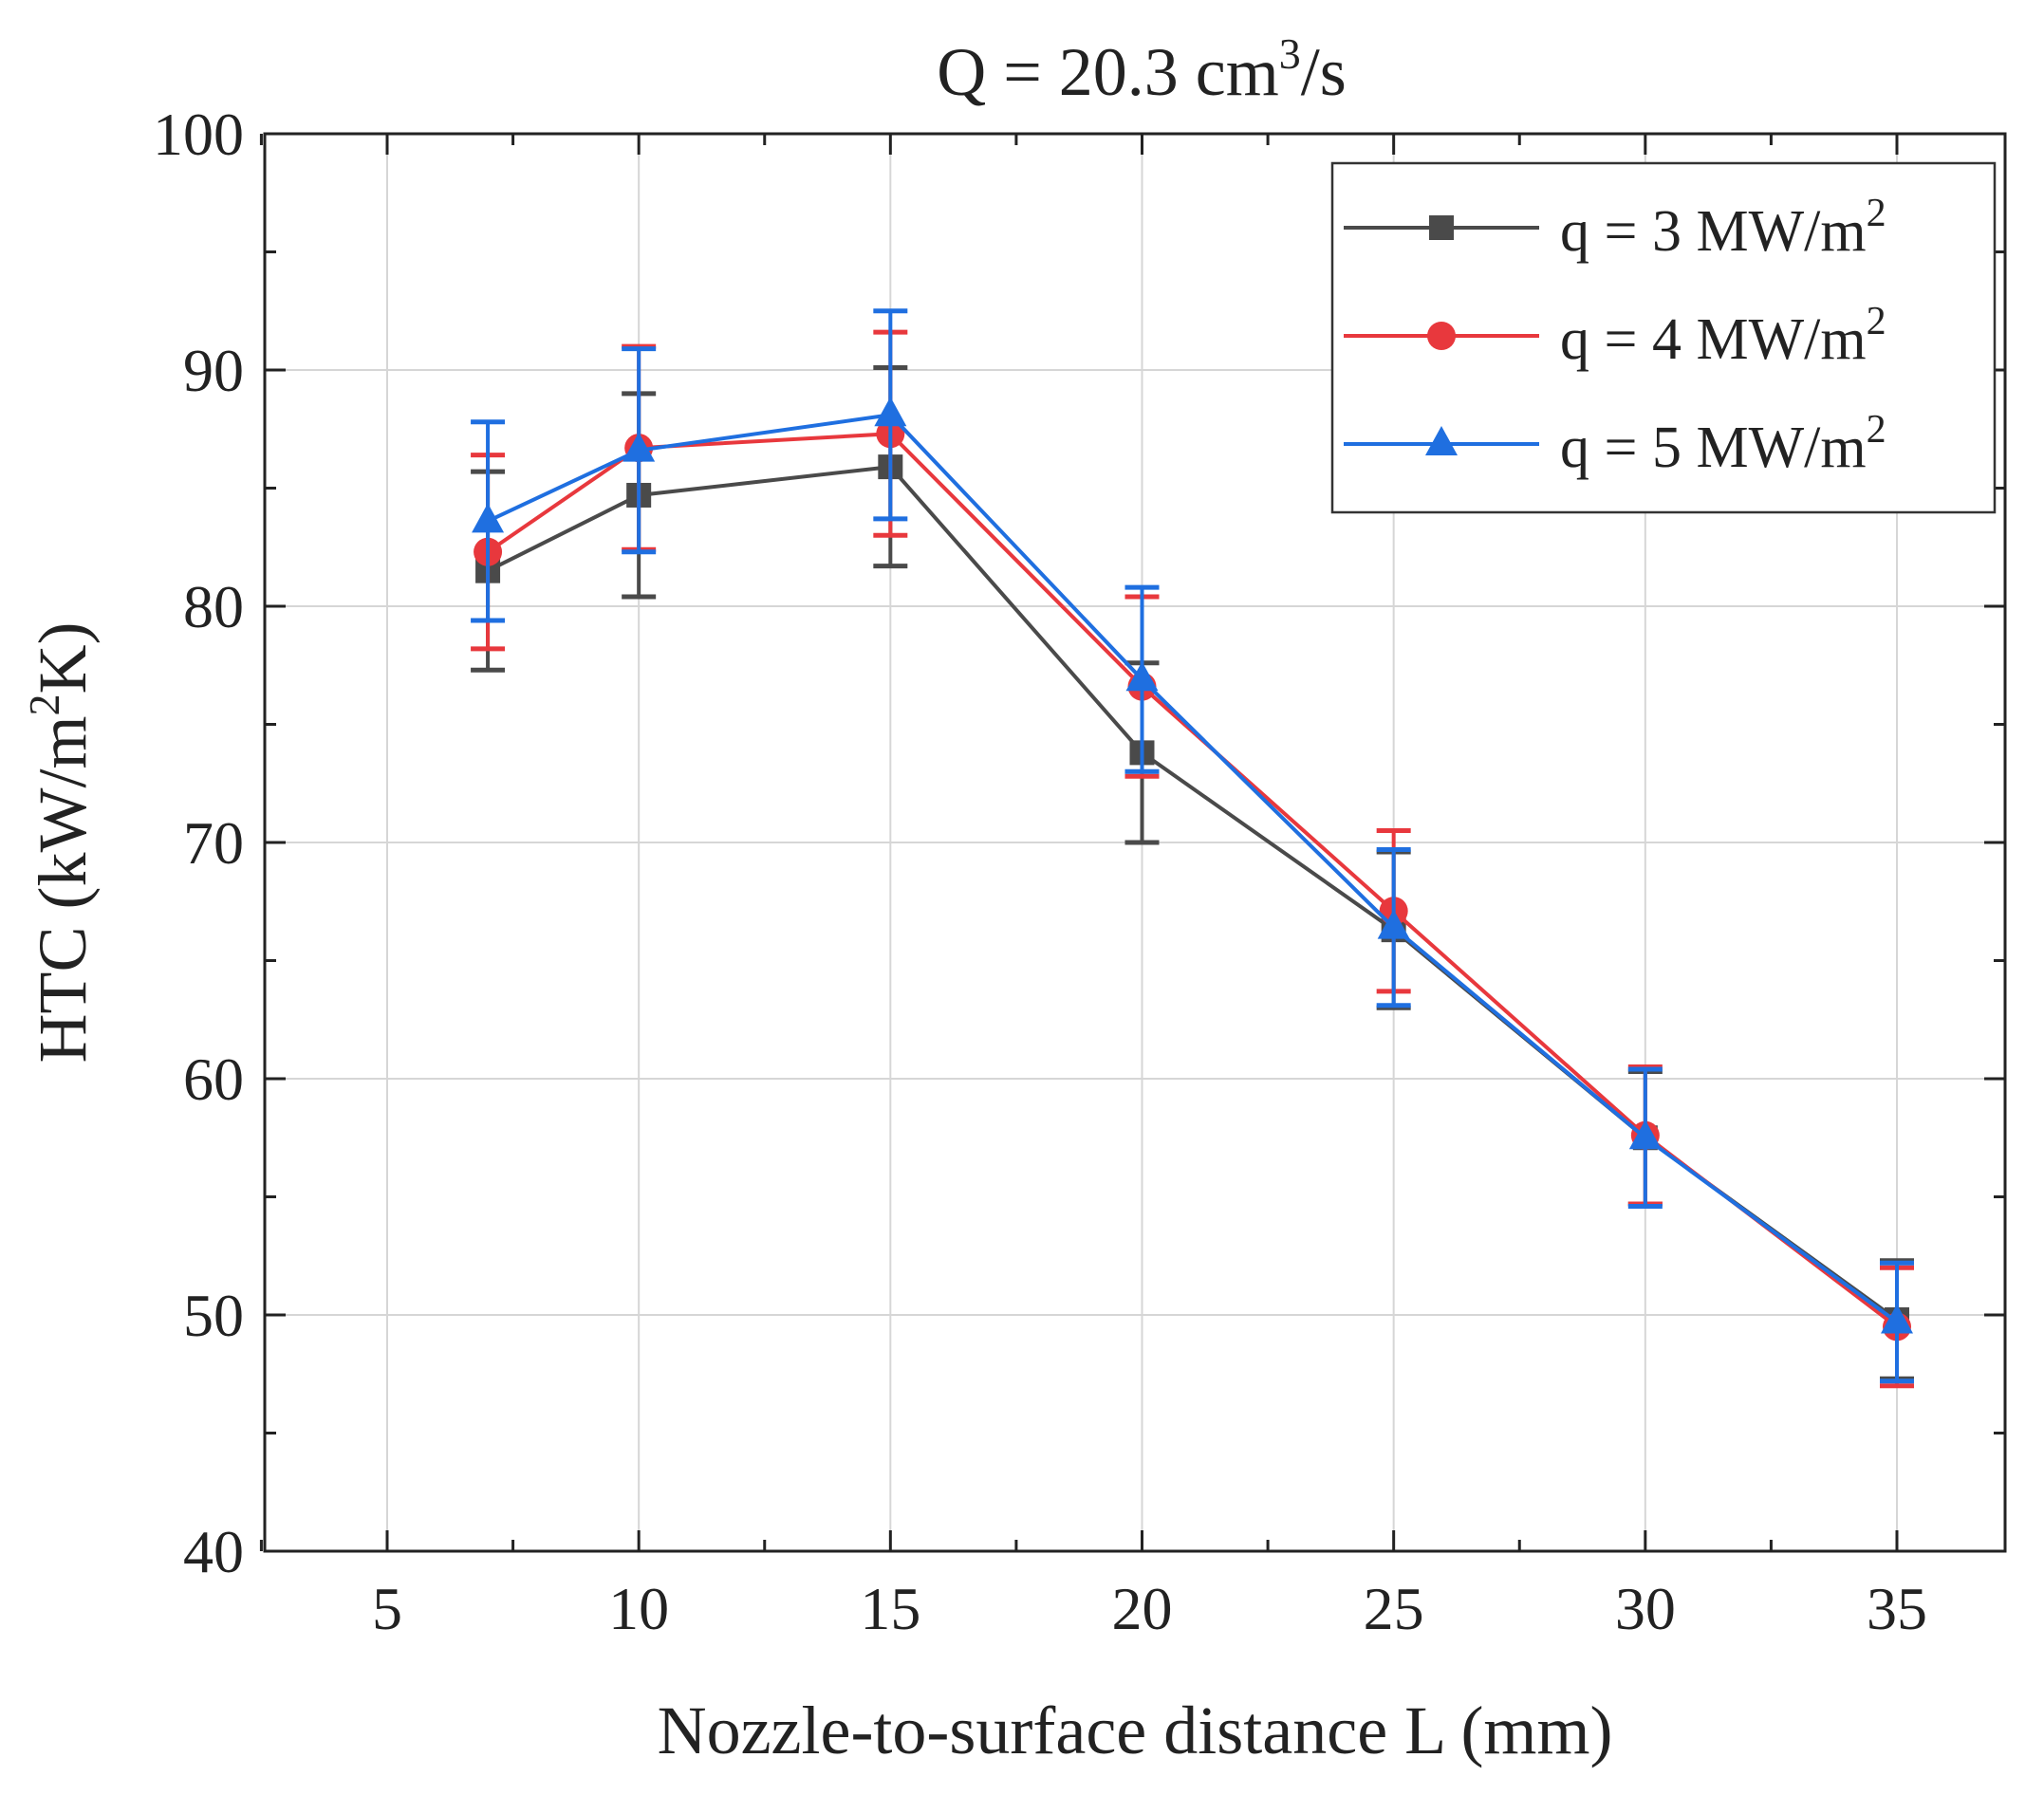 The height and width of the screenshot is (1795, 2044). Describe the element at coordinates (213, 1315) in the screenshot. I see `y-tick-label: 50` at that location.